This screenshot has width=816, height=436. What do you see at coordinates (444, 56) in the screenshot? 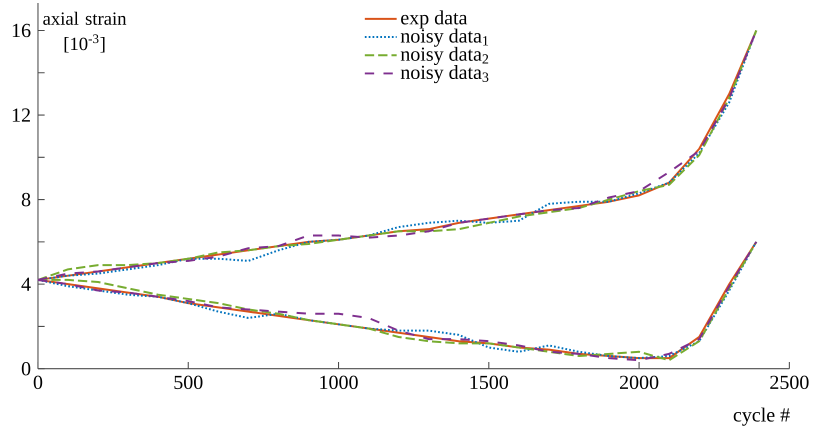
I see `legend-label: noisy data$_{2}$` at bounding box center [444, 56].